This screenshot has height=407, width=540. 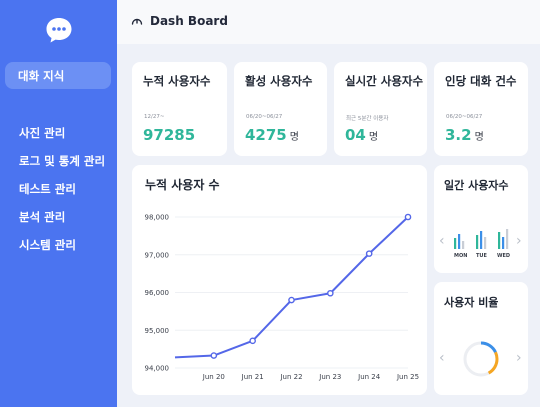 What do you see at coordinates (504, 256) in the screenshot?
I see `day-label: WED` at bounding box center [504, 256].